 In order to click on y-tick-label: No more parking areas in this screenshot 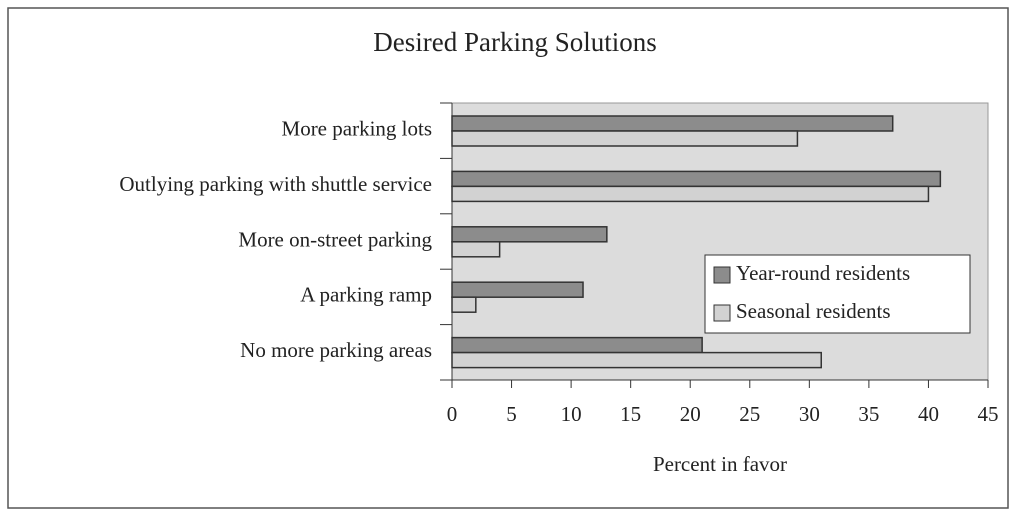, I will do `click(336, 350)`.